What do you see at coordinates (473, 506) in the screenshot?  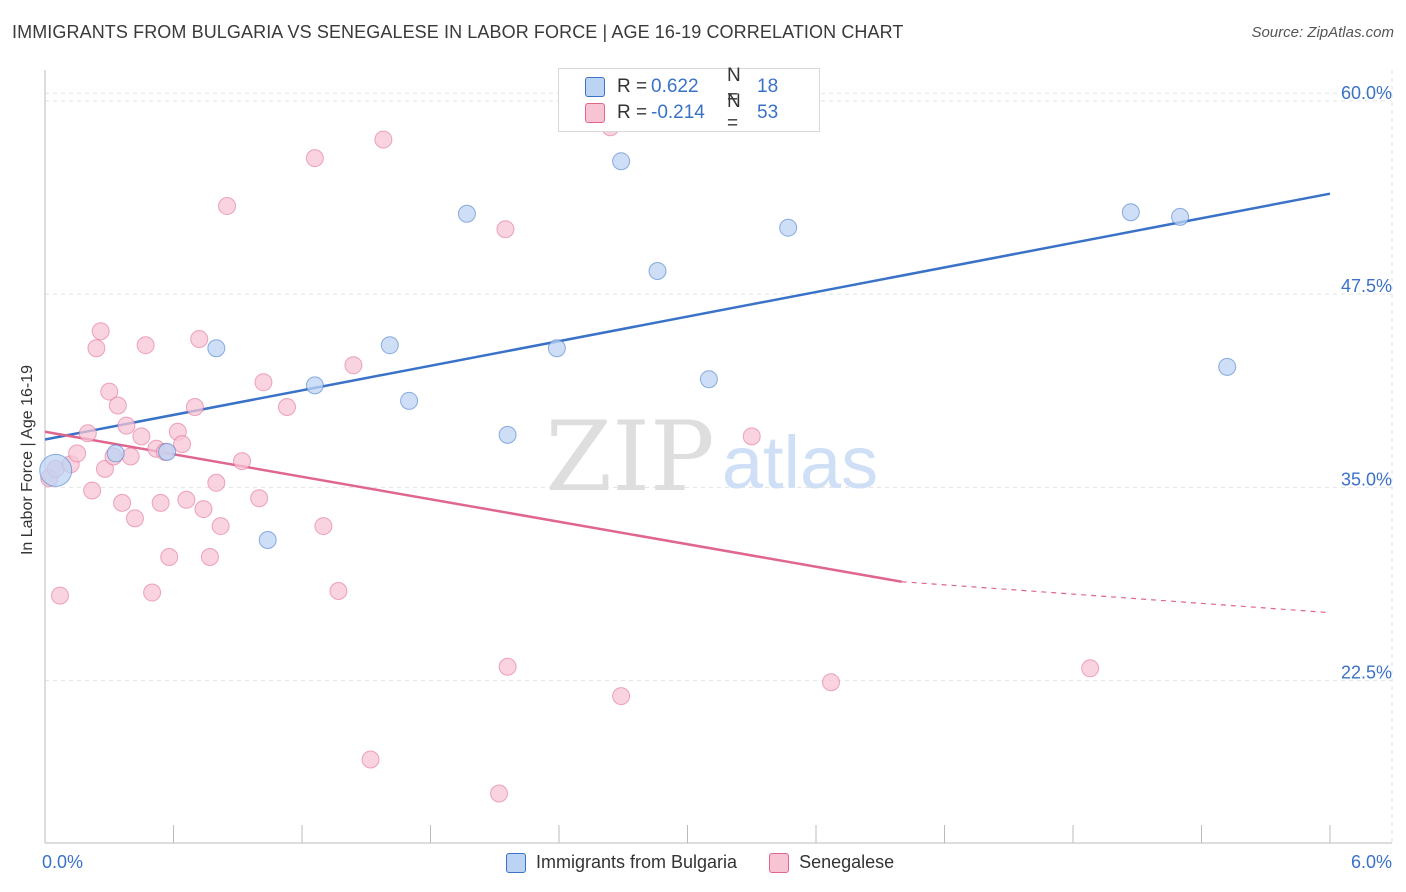 I see `trend-line-senegalese` at bounding box center [473, 506].